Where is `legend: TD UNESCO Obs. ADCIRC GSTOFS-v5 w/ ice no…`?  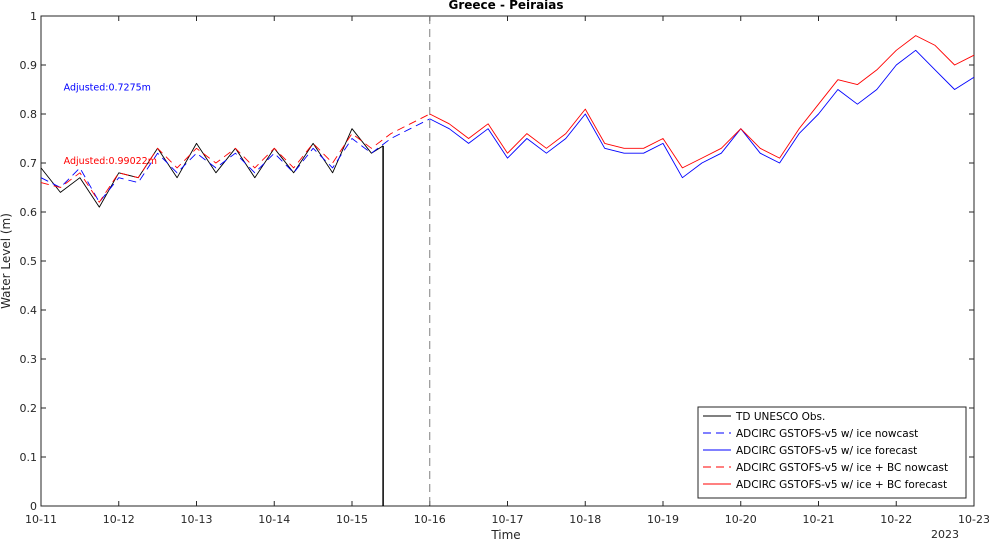 legend: TD UNESCO Obs. ADCIRC GSTOFS-v5 w/ ice no… is located at coordinates (832, 452).